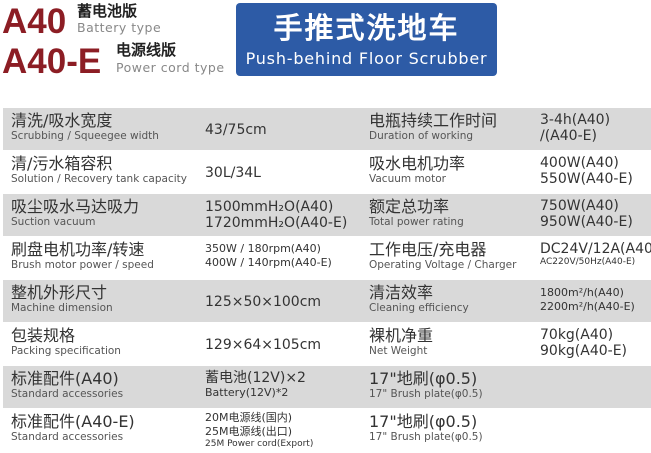  I want to click on label-cn: 吸水电机功率, so click(417, 163).